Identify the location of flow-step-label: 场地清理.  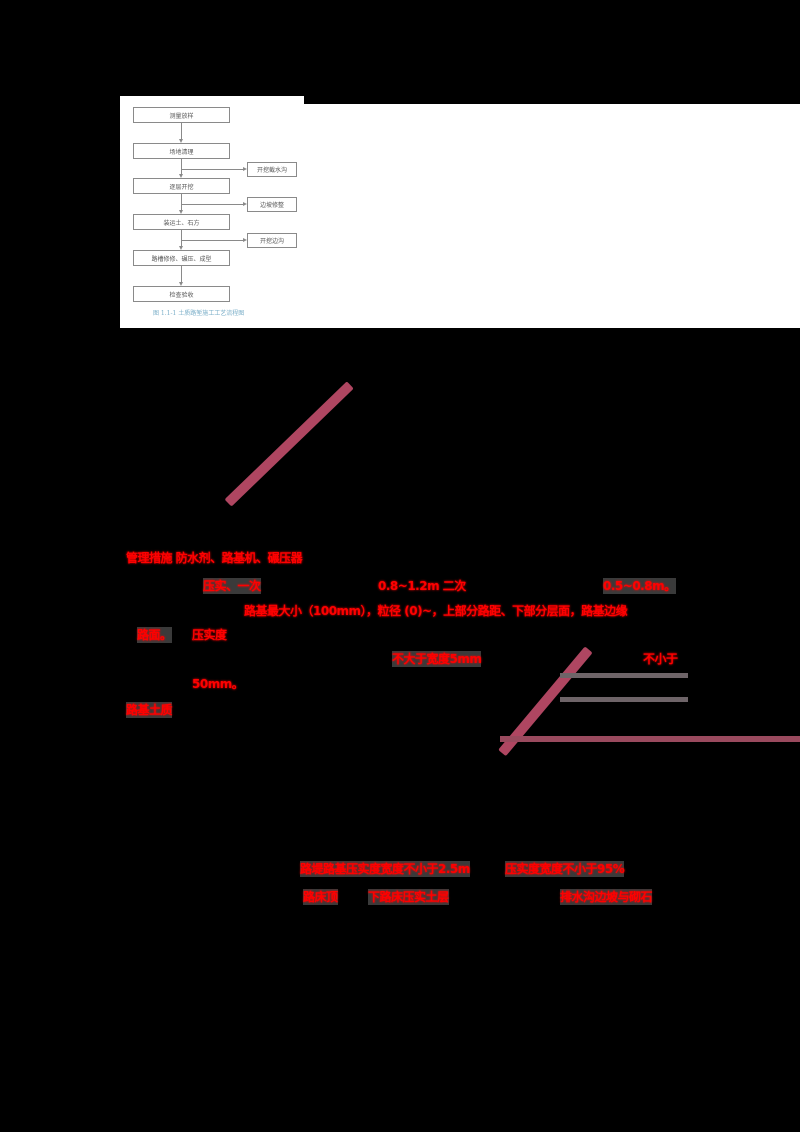
(181, 152).